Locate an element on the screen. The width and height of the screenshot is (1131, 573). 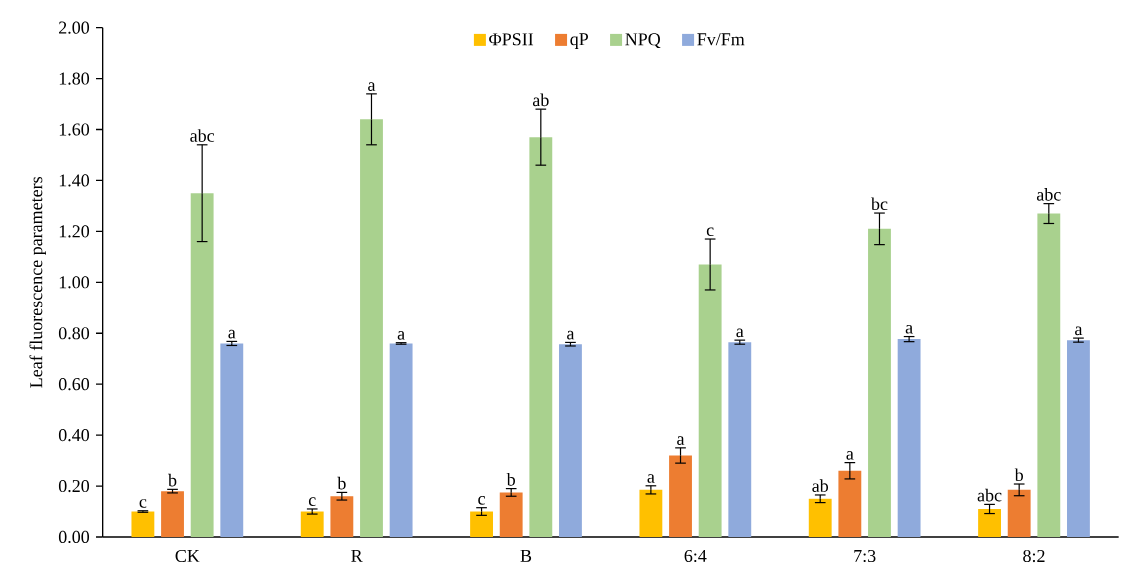
x-tick-label: 6:4 is located at coordinates (695, 556).